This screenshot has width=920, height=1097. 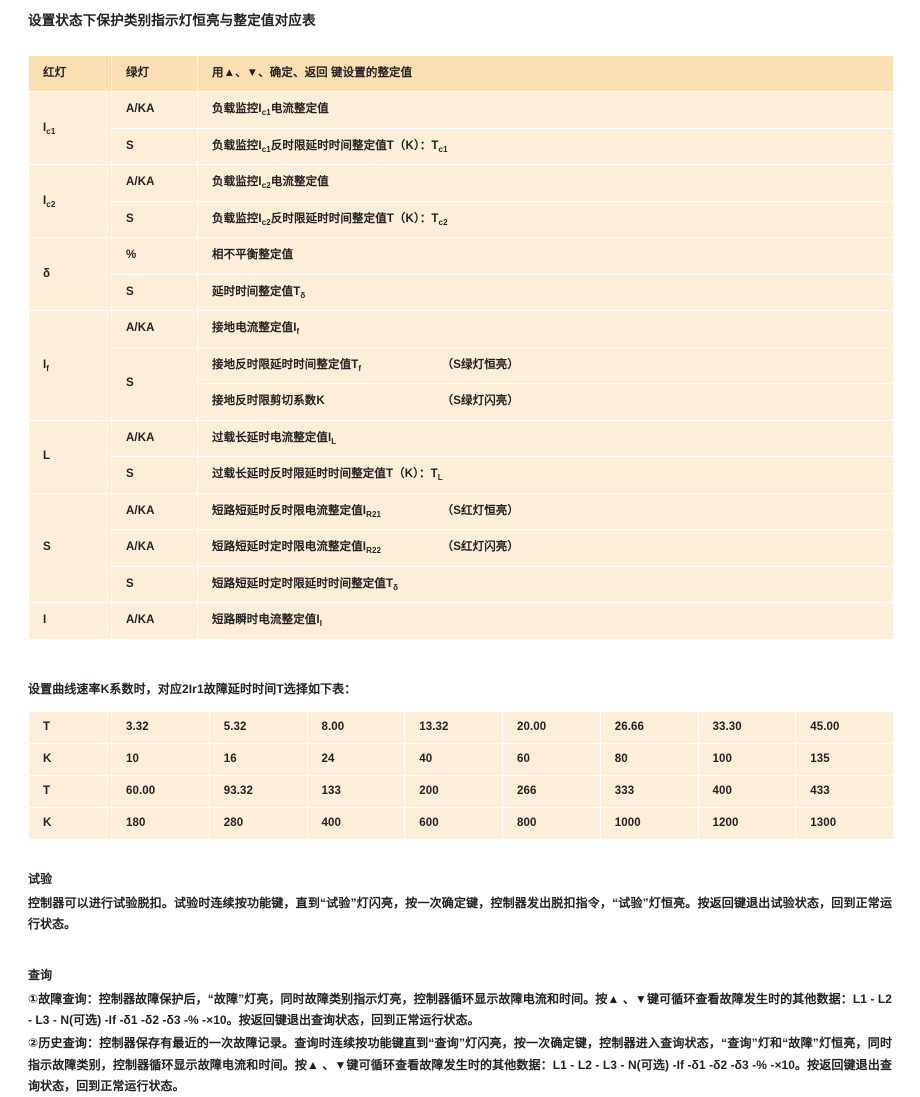 I want to click on cell-value: 5.32, so click(x=258, y=727).